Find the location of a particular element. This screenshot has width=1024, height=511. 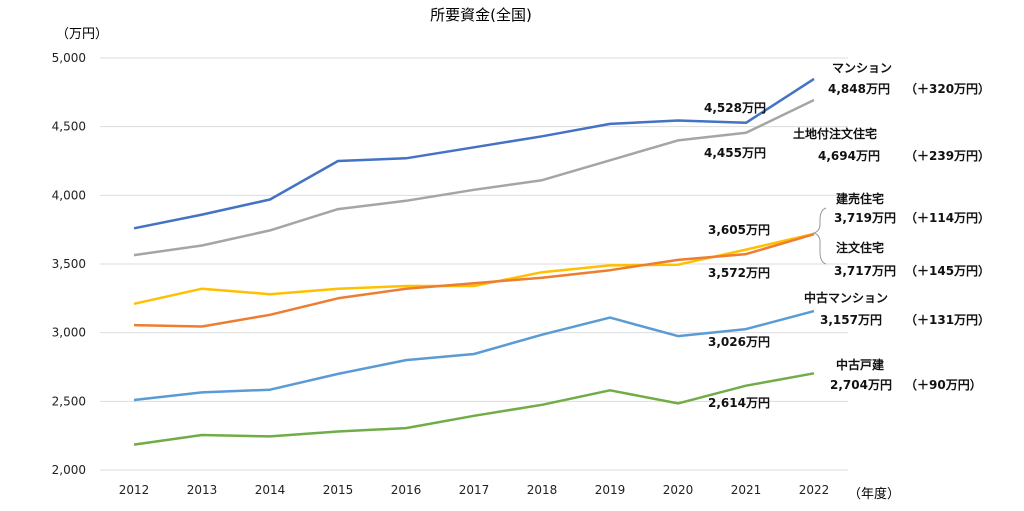

y-tick-label: 3,500 is located at coordinates (69, 264).